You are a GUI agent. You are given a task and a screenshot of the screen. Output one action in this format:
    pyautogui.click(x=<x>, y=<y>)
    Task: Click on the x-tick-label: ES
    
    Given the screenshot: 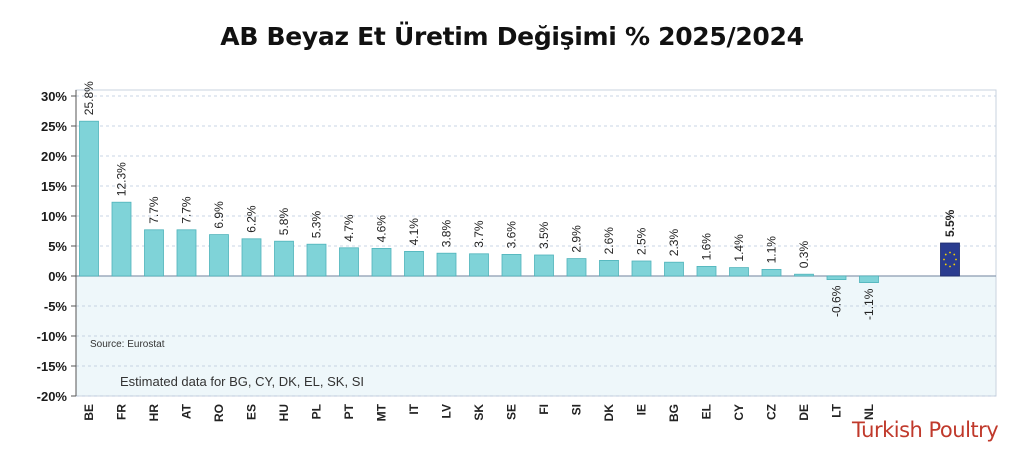 What is the action you would take?
    pyautogui.click(x=252, y=412)
    